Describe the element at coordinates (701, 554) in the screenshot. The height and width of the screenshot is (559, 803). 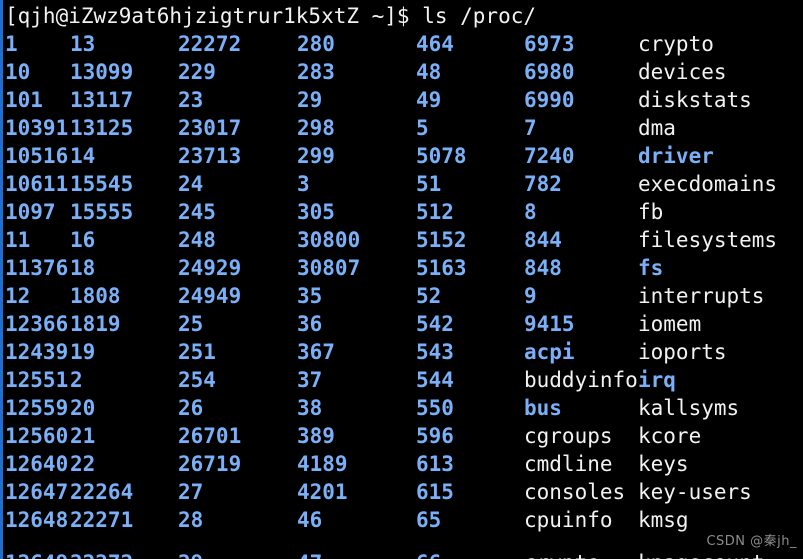
I see `proc-entry-file: kpagecount` at that location.